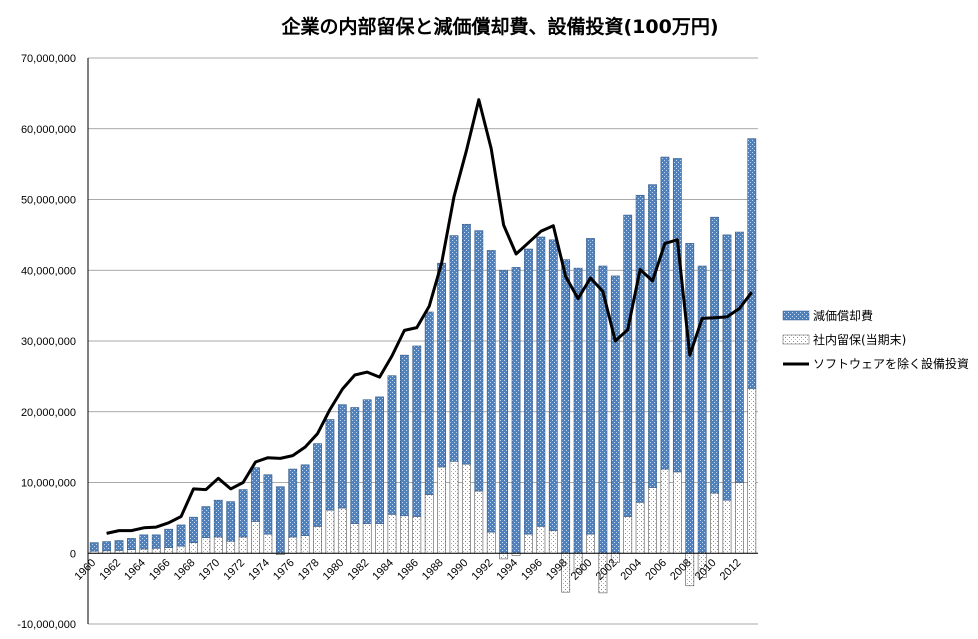 The image size is (978, 639). Describe the element at coordinates (259, 570) in the screenshot. I see `x-tick-label-1974: 1974` at that location.